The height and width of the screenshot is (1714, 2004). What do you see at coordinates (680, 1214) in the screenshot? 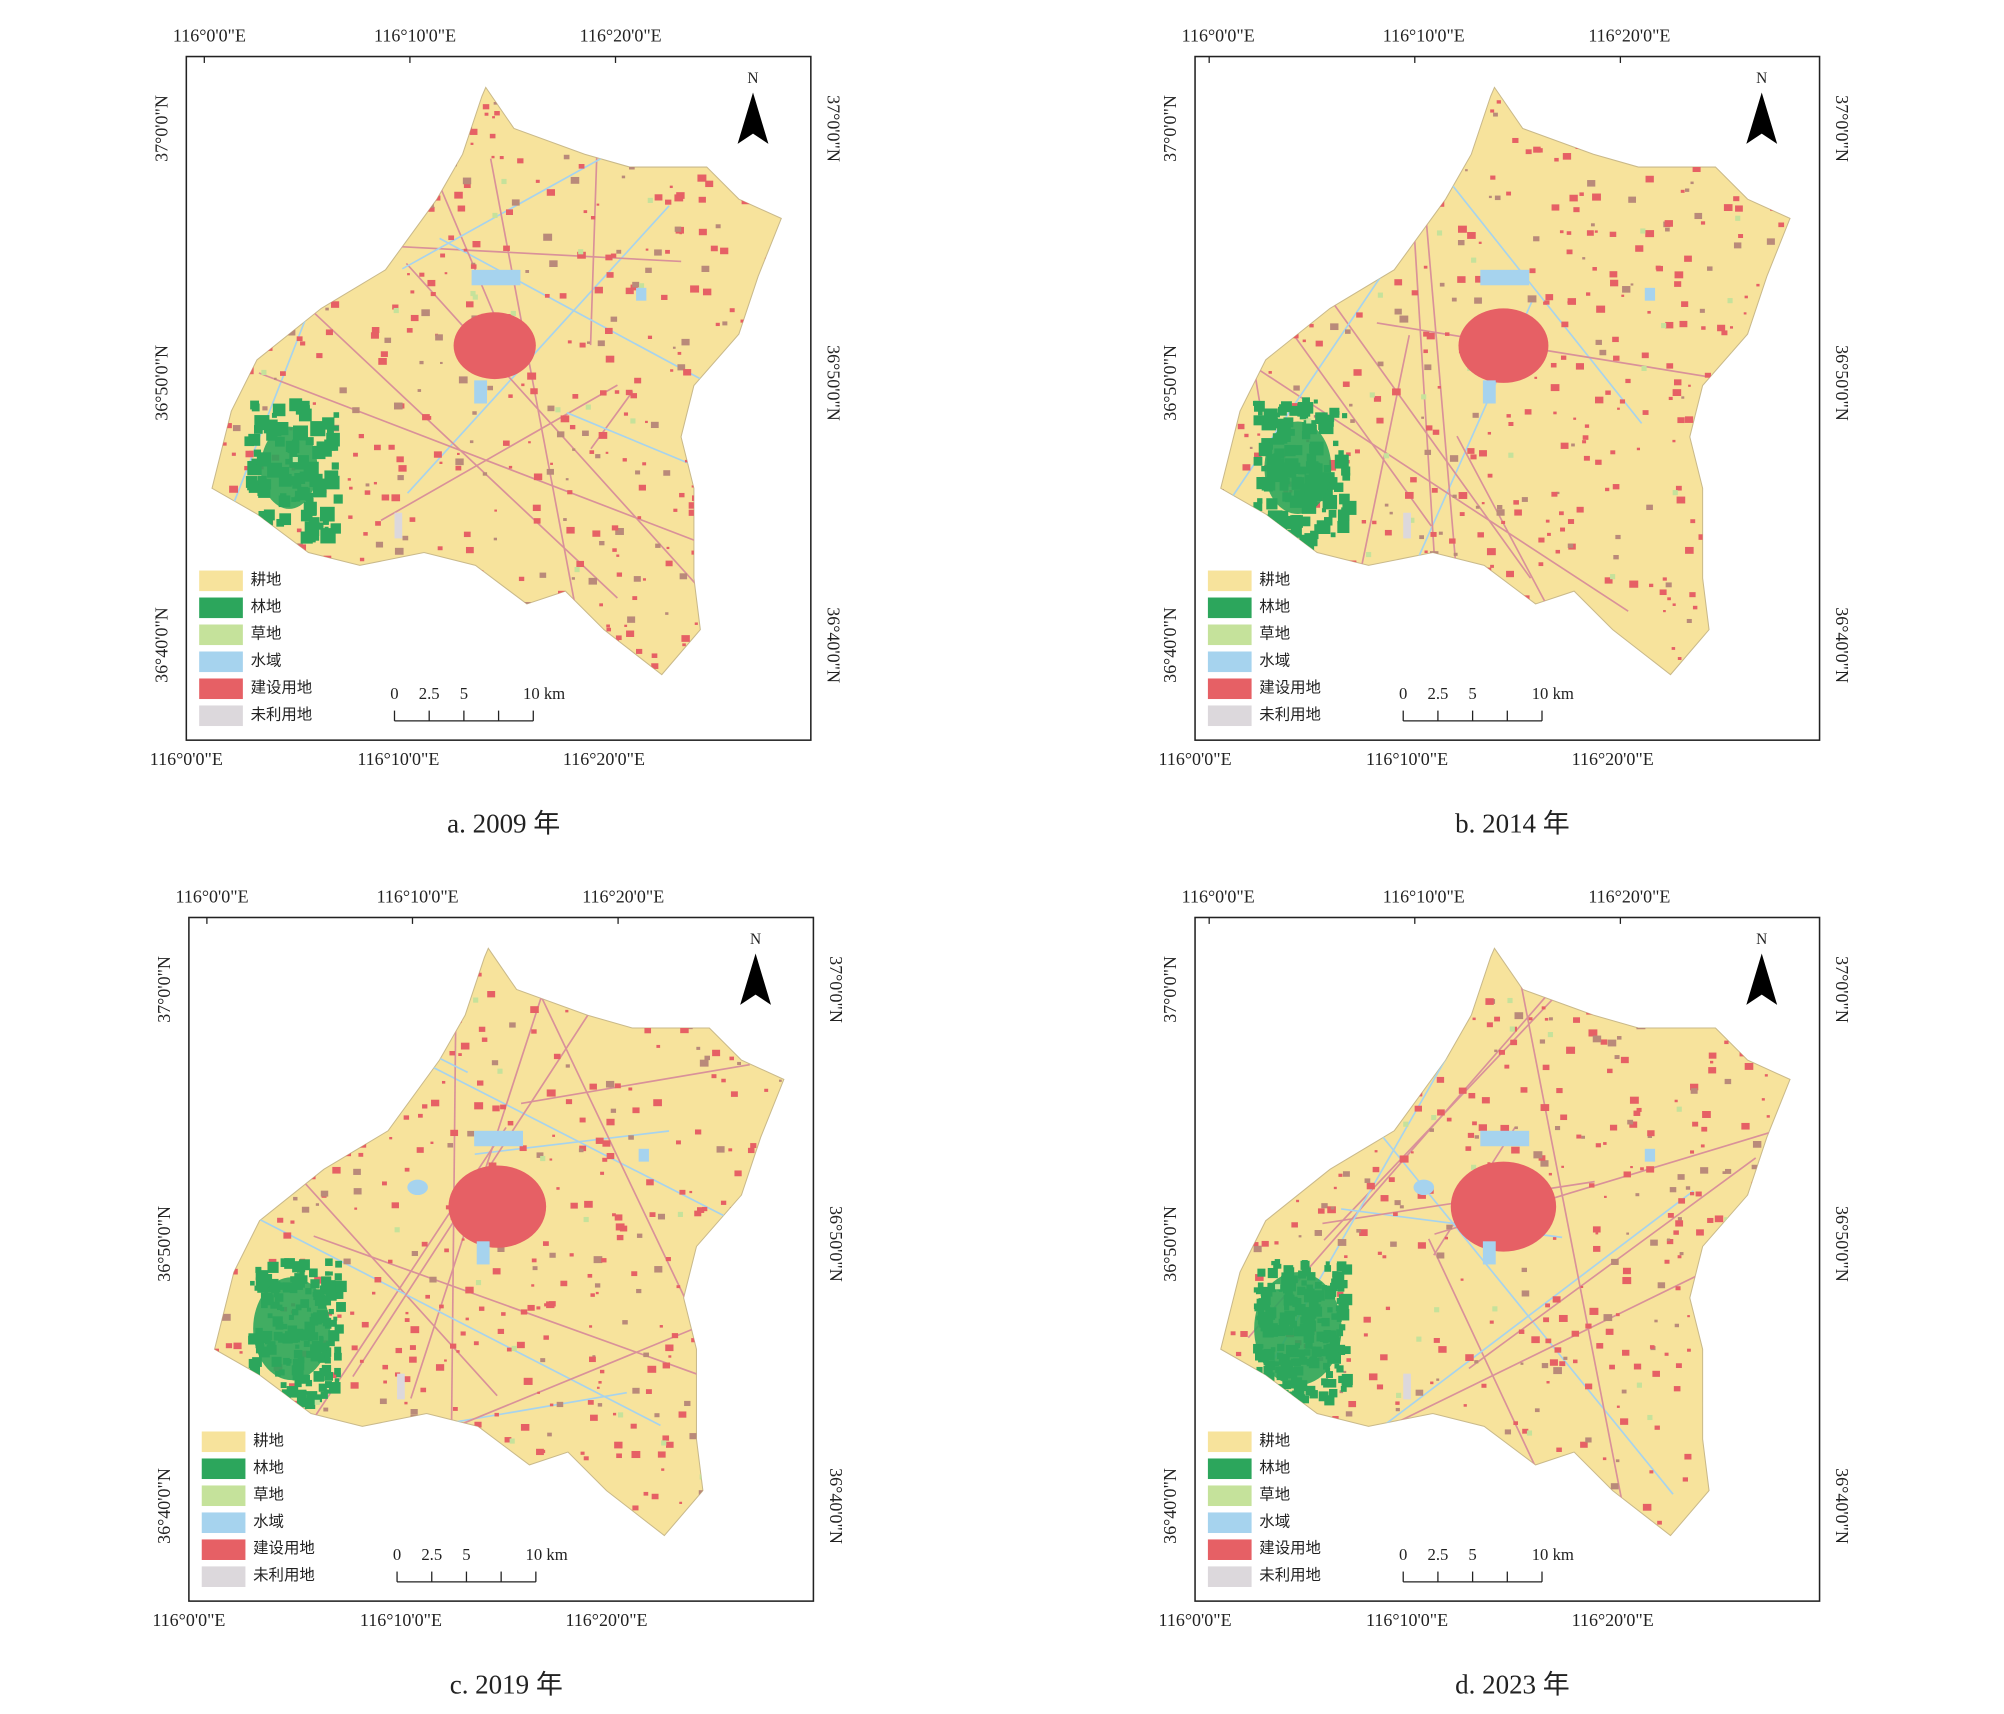
I see `grassland` at bounding box center [680, 1214].